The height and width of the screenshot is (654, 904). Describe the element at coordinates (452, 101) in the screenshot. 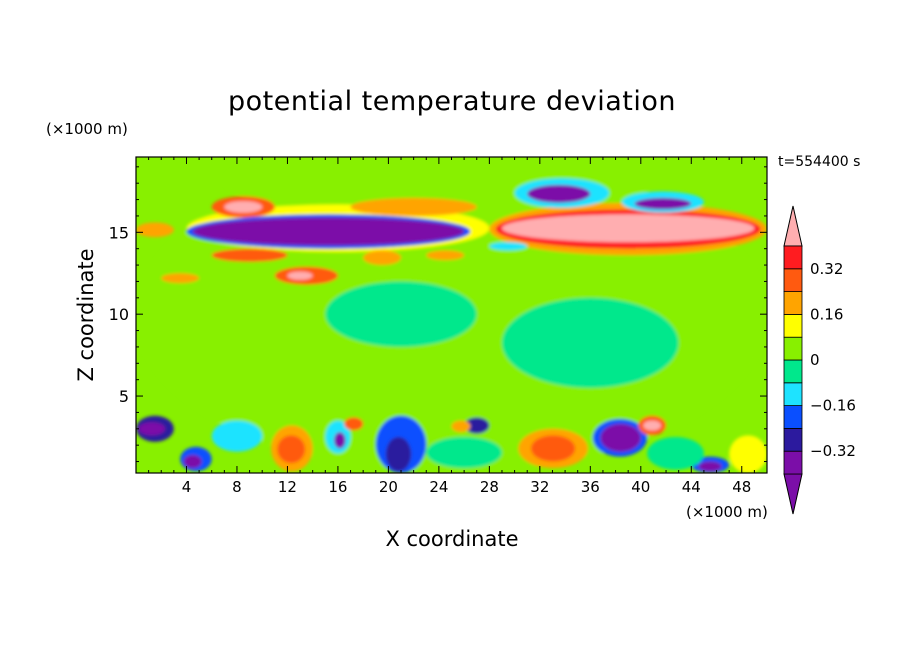

I see `chart-title: potential temperature deviation` at that location.